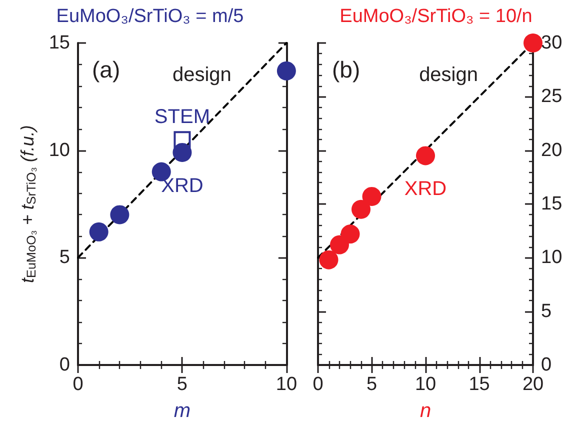 Image resolution: width=572 pixels, height=429 pixels. What do you see at coordinates (346, 69) in the screenshot?
I see `annotation: (b)` at bounding box center [346, 69].